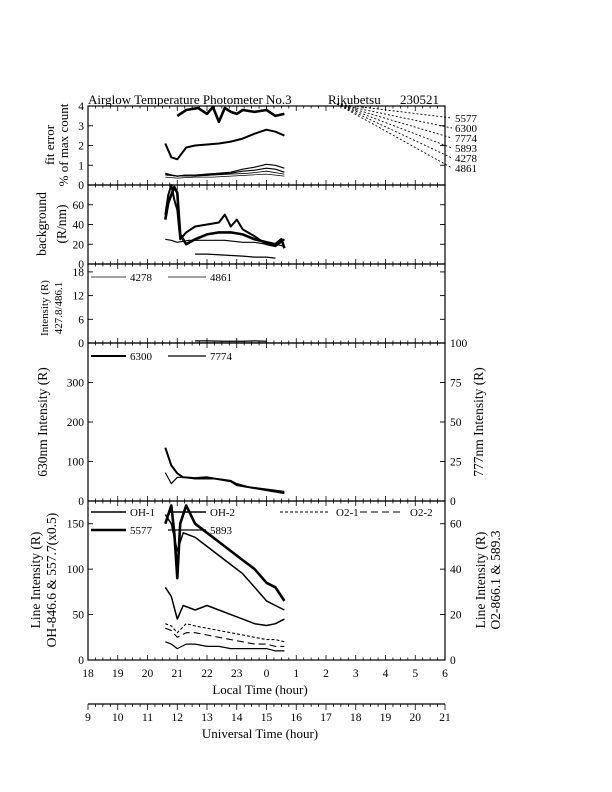  What do you see at coordinates (45, 308) in the screenshot?
I see `blue-intensity-ylabel: Intensity (R)` at bounding box center [45, 308].